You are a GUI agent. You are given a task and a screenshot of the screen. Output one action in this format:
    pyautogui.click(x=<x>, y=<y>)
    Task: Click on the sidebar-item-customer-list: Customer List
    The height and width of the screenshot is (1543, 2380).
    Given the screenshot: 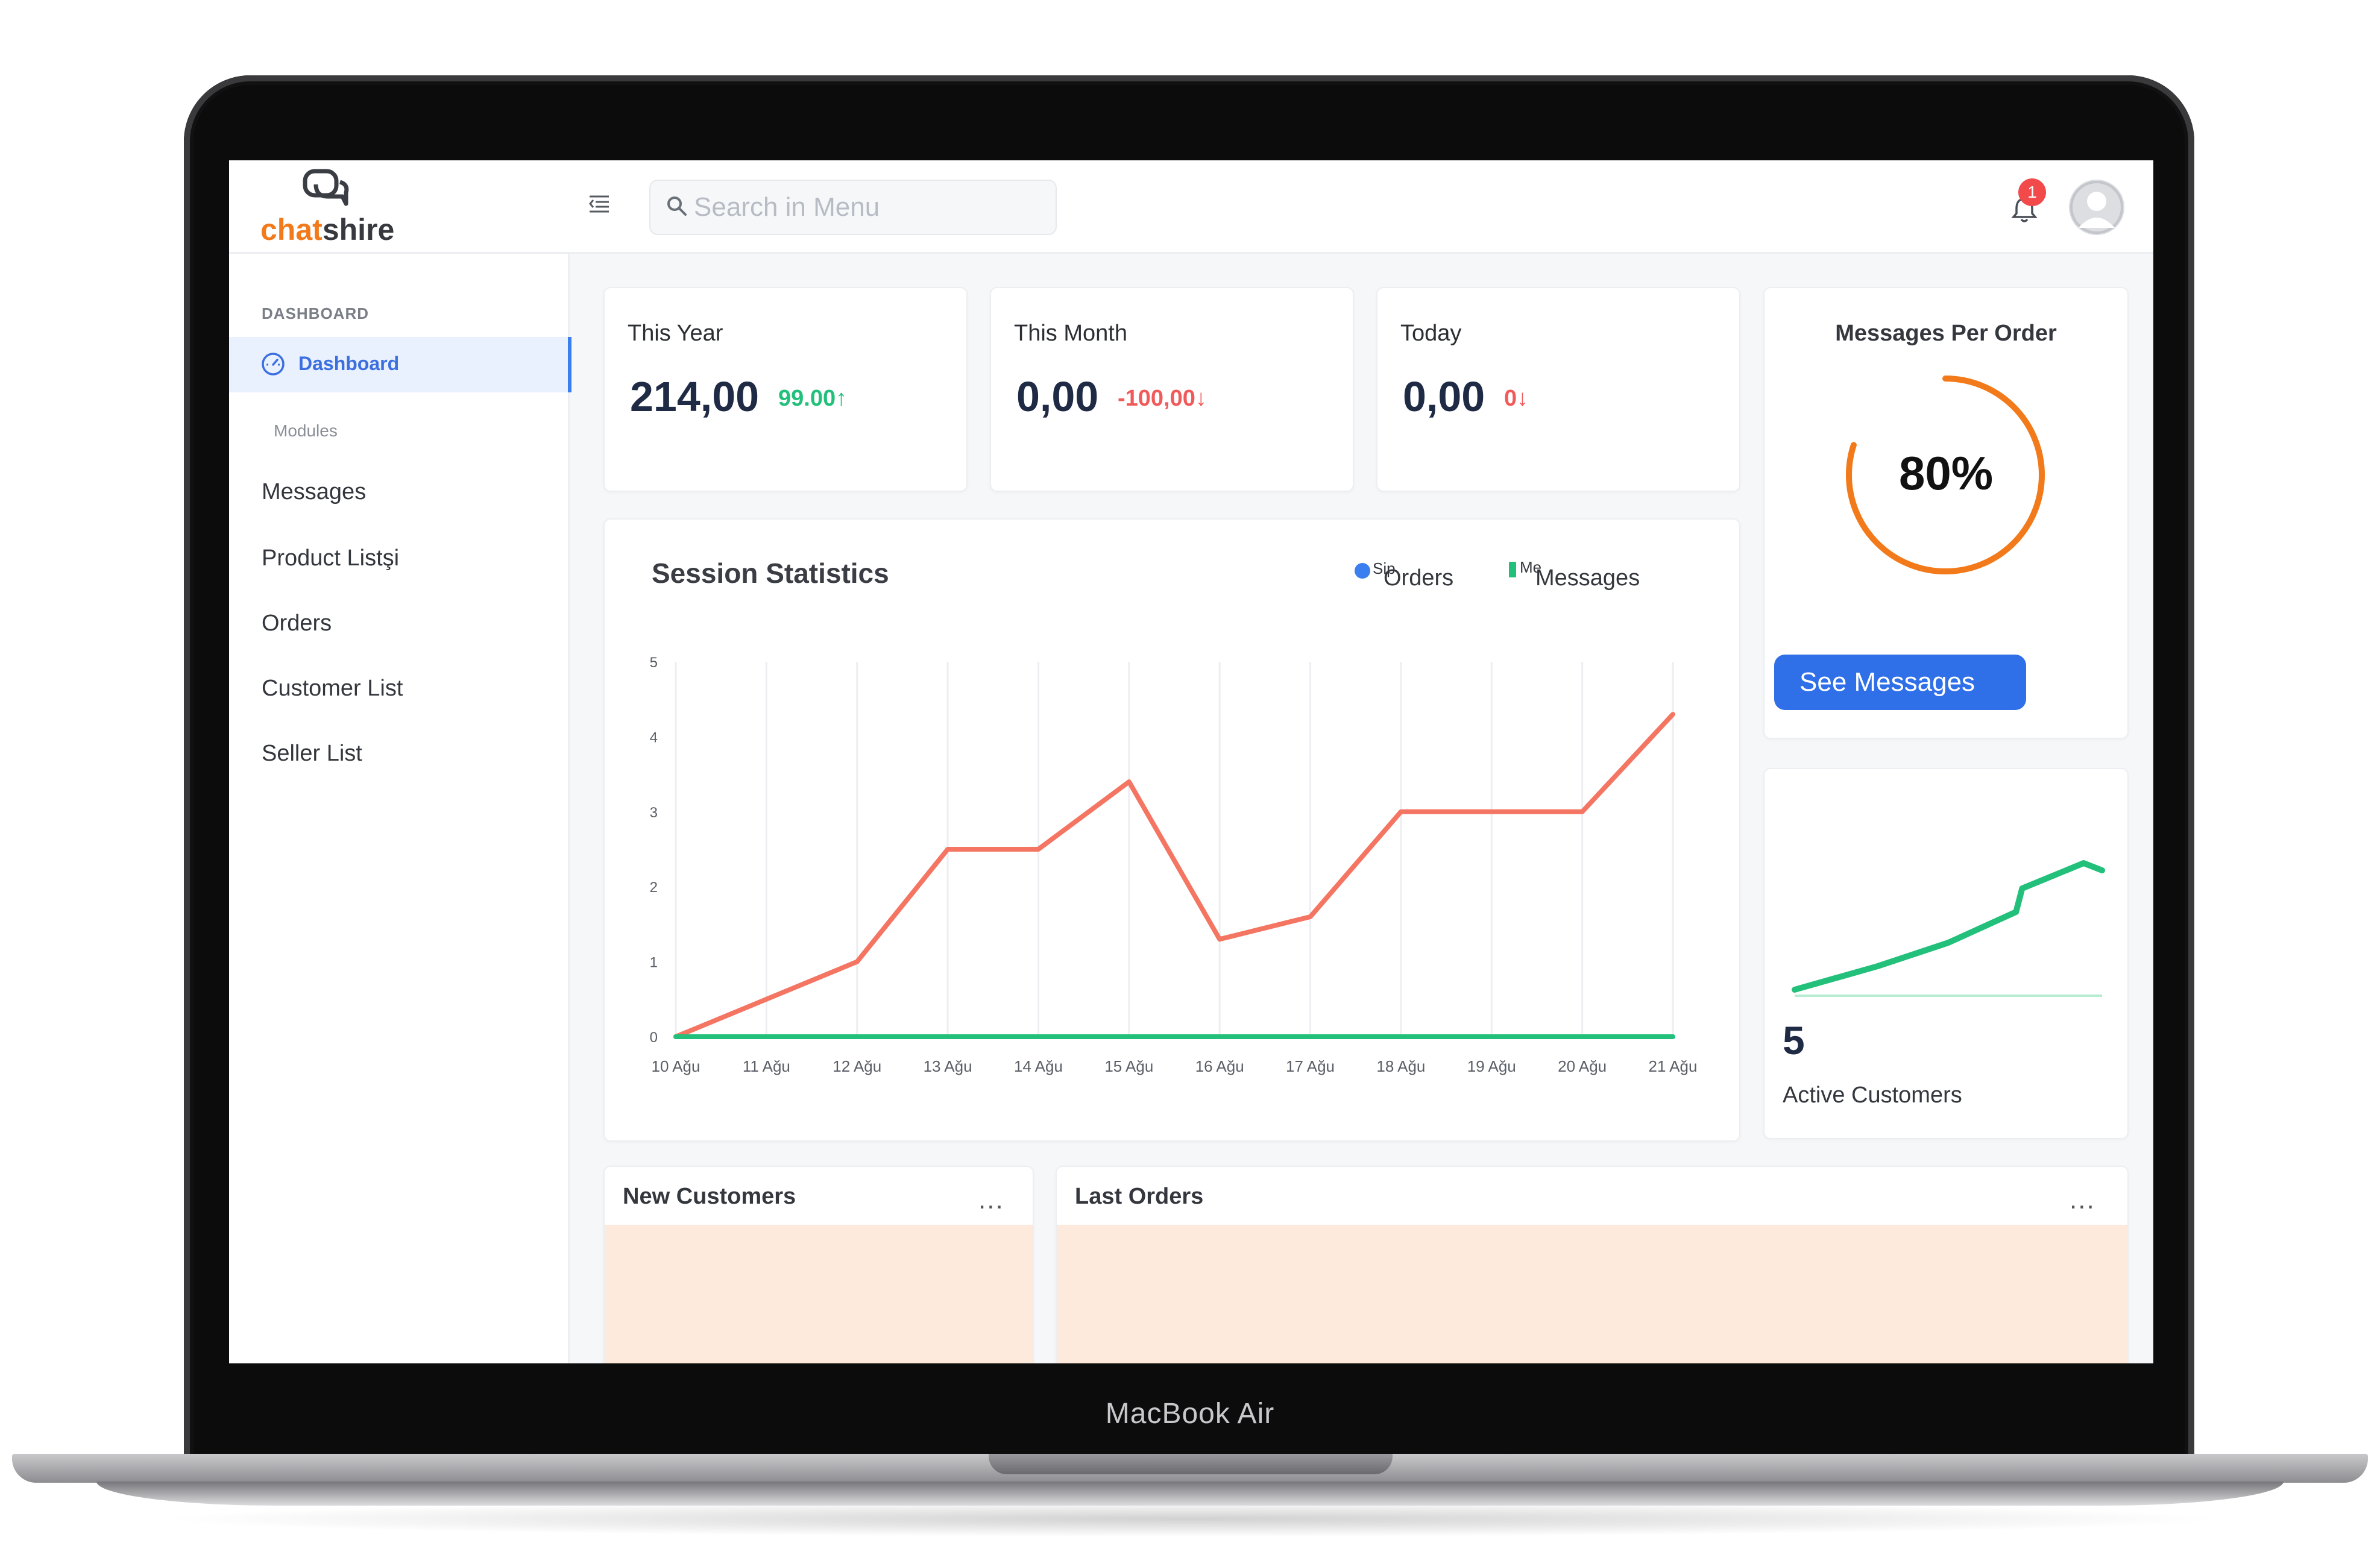 What is the action you would take?
    pyautogui.click(x=332, y=689)
    